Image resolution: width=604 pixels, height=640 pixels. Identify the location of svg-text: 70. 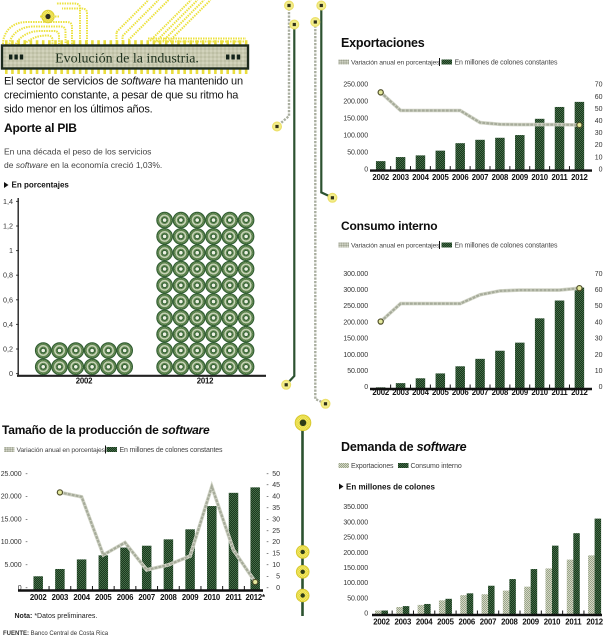
(599, 85).